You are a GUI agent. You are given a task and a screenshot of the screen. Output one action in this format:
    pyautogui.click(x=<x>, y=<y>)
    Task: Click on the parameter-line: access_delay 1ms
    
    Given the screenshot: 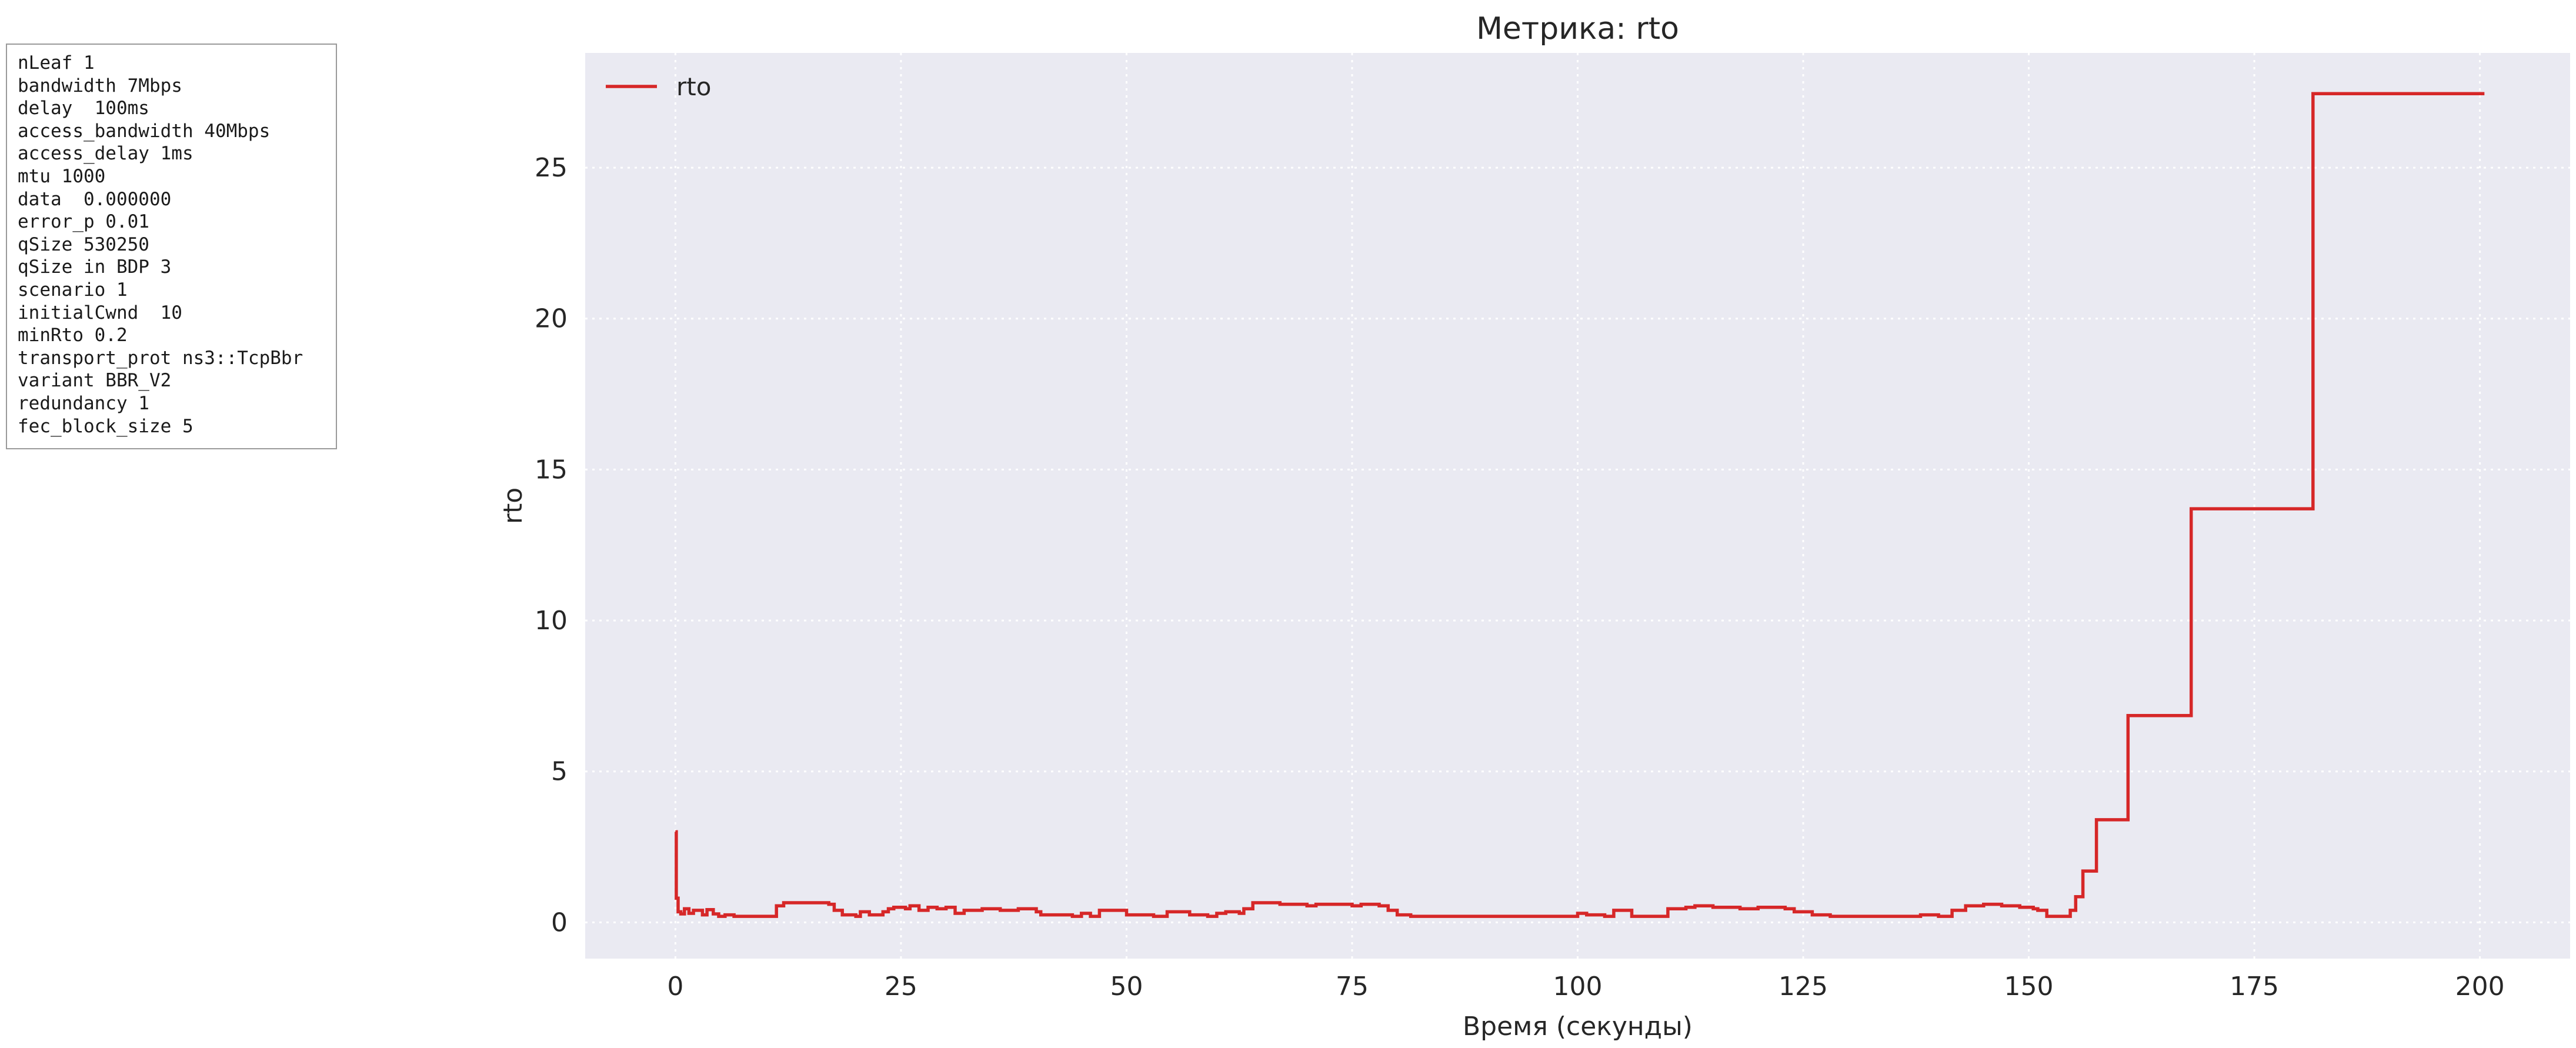 What is the action you would take?
    pyautogui.click(x=105, y=154)
    